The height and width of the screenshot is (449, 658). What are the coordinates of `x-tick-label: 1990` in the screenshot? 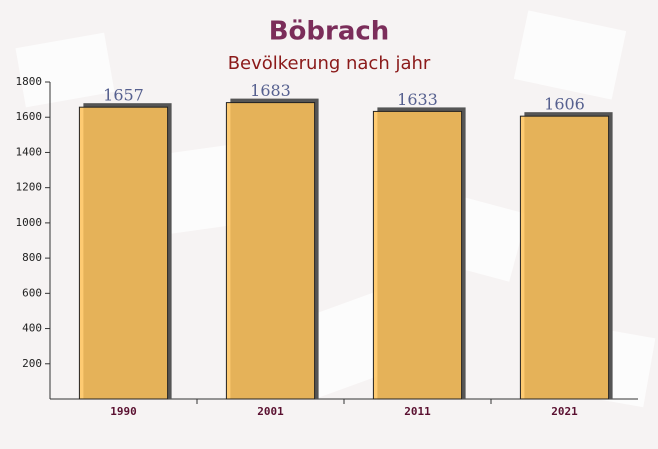 It's located at (123, 411).